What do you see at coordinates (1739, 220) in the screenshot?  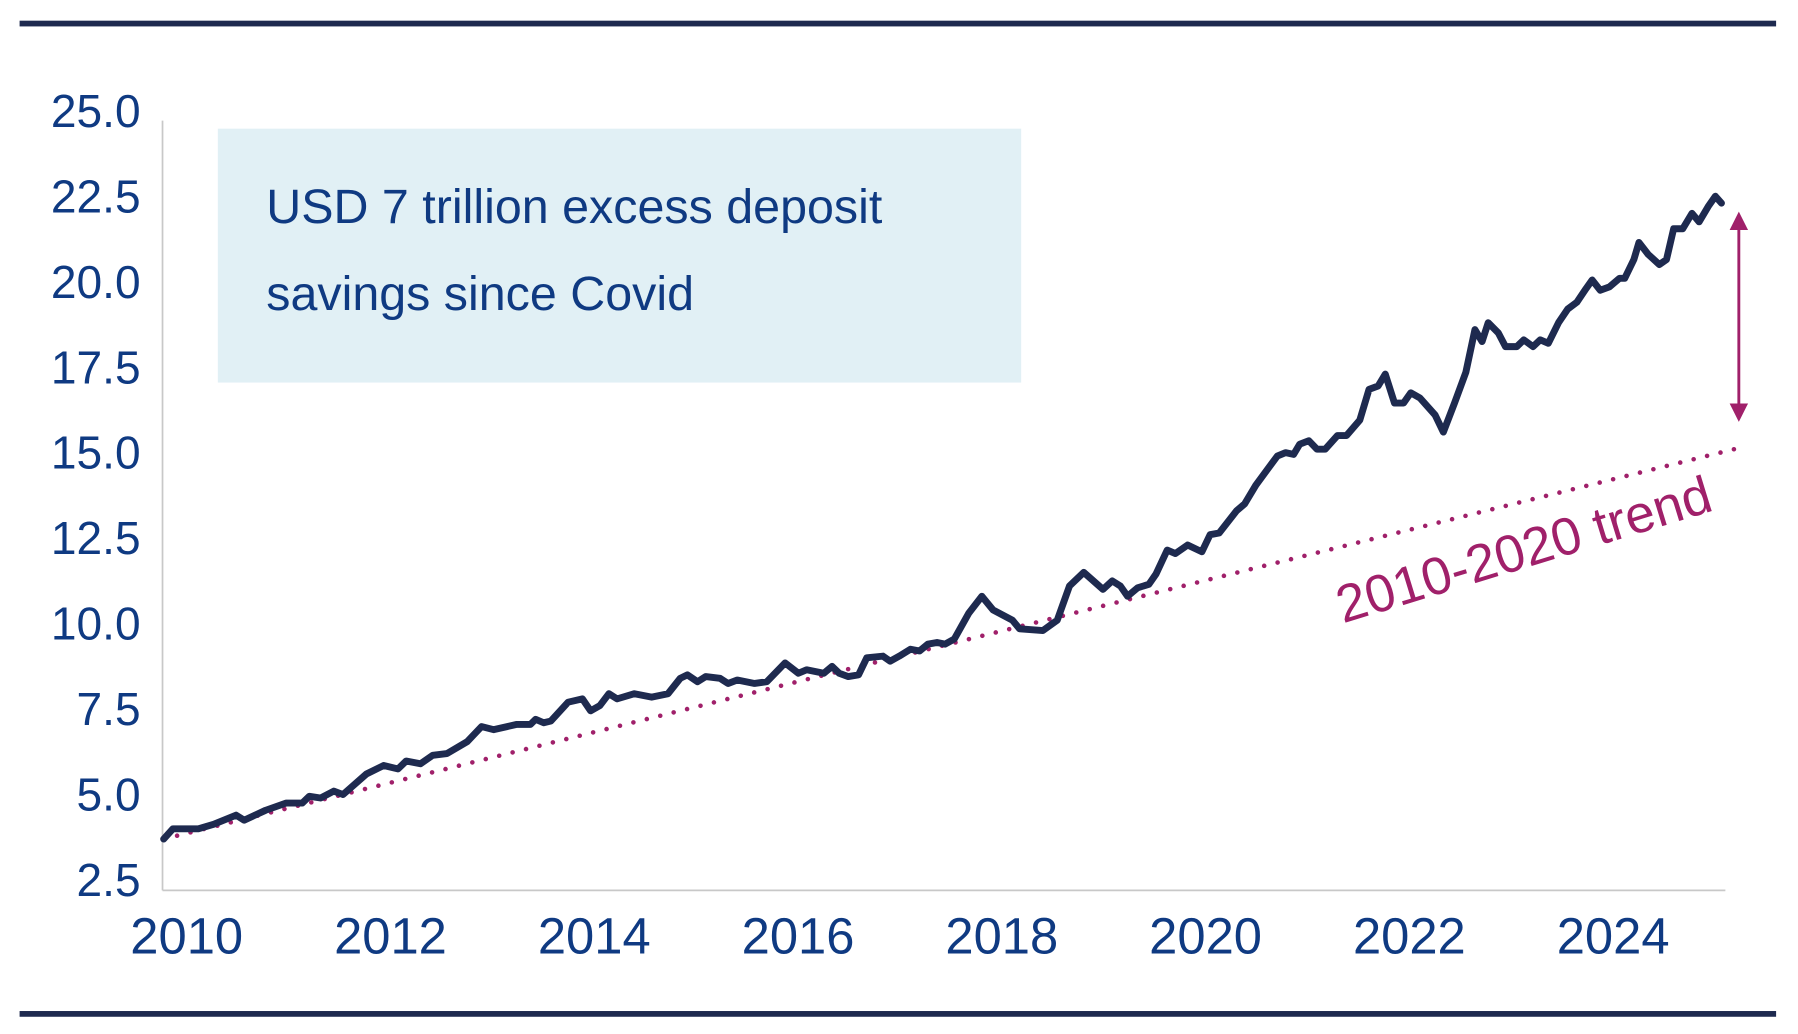 I see `gap-arrow-head-up` at bounding box center [1739, 220].